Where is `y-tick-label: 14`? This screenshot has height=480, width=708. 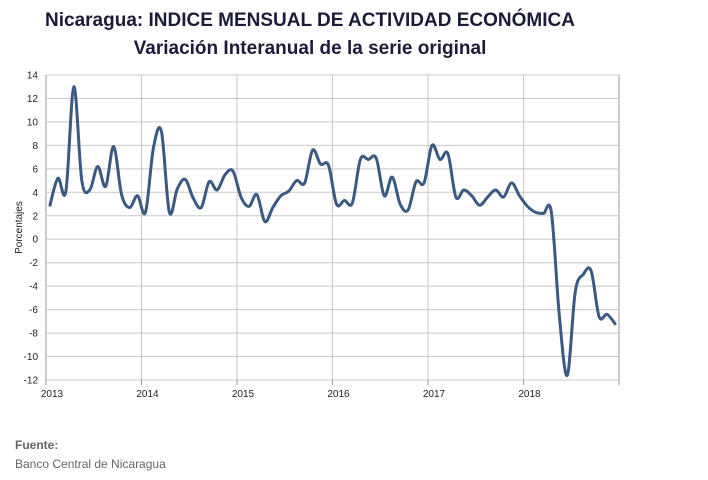 y-tick-label: 14 is located at coordinates (33, 76).